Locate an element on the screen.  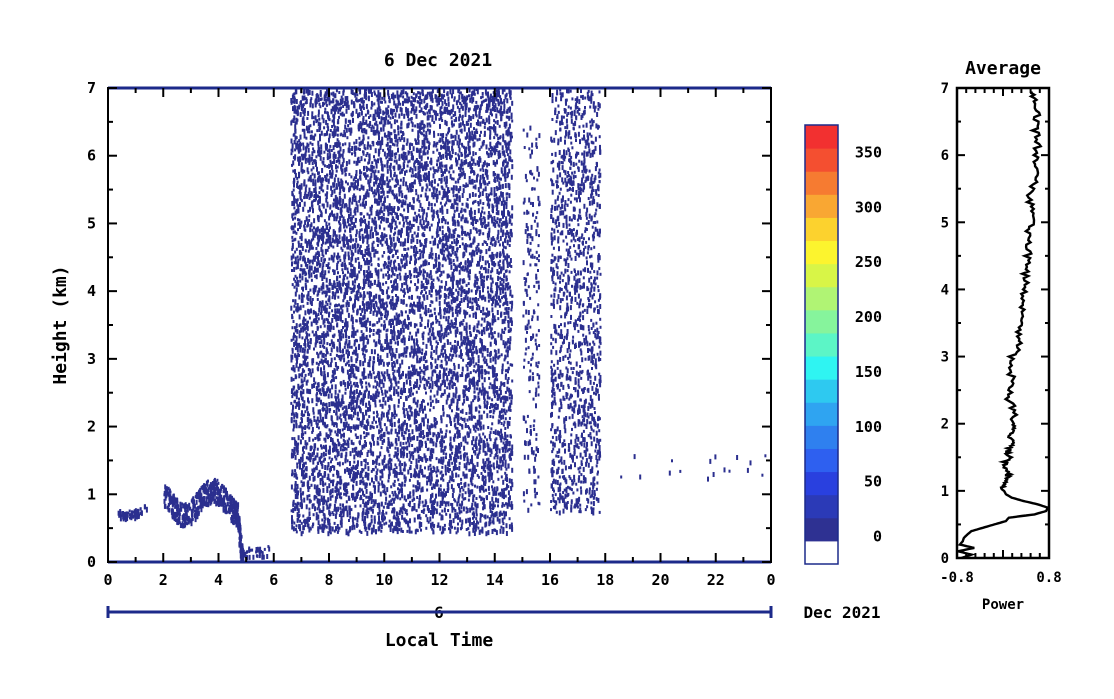
x-axis-label: Local Time is located at coordinates (439, 640).